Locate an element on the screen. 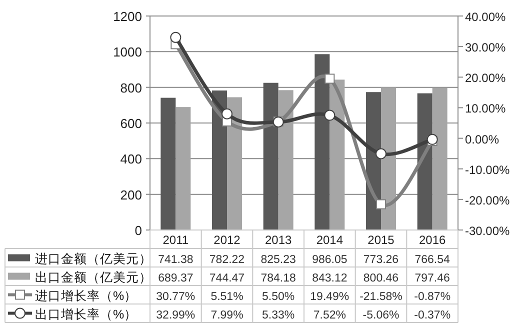  x-tick-label: 2014 is located at coordinates (330, 240).